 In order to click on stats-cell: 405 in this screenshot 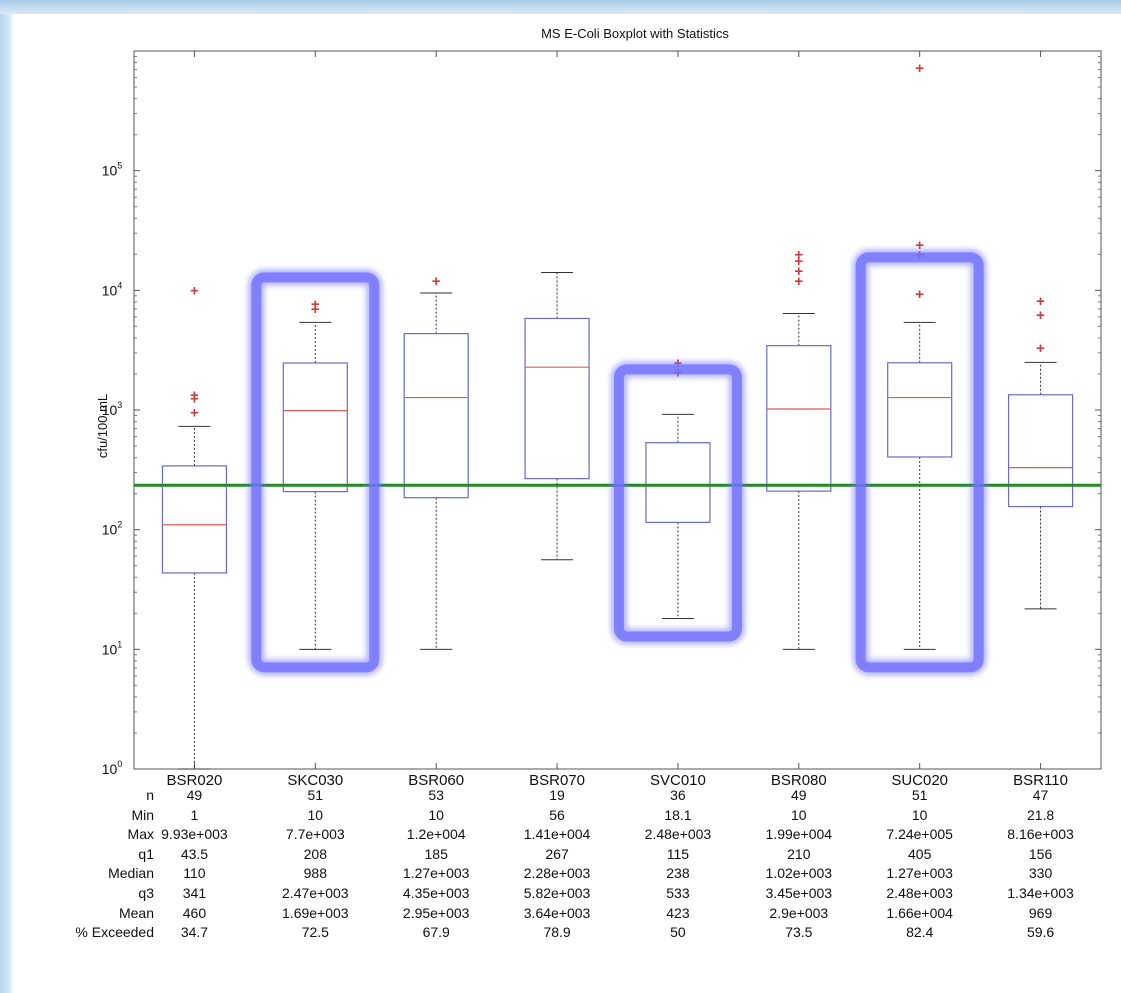, I will do `click(920, 853)`.